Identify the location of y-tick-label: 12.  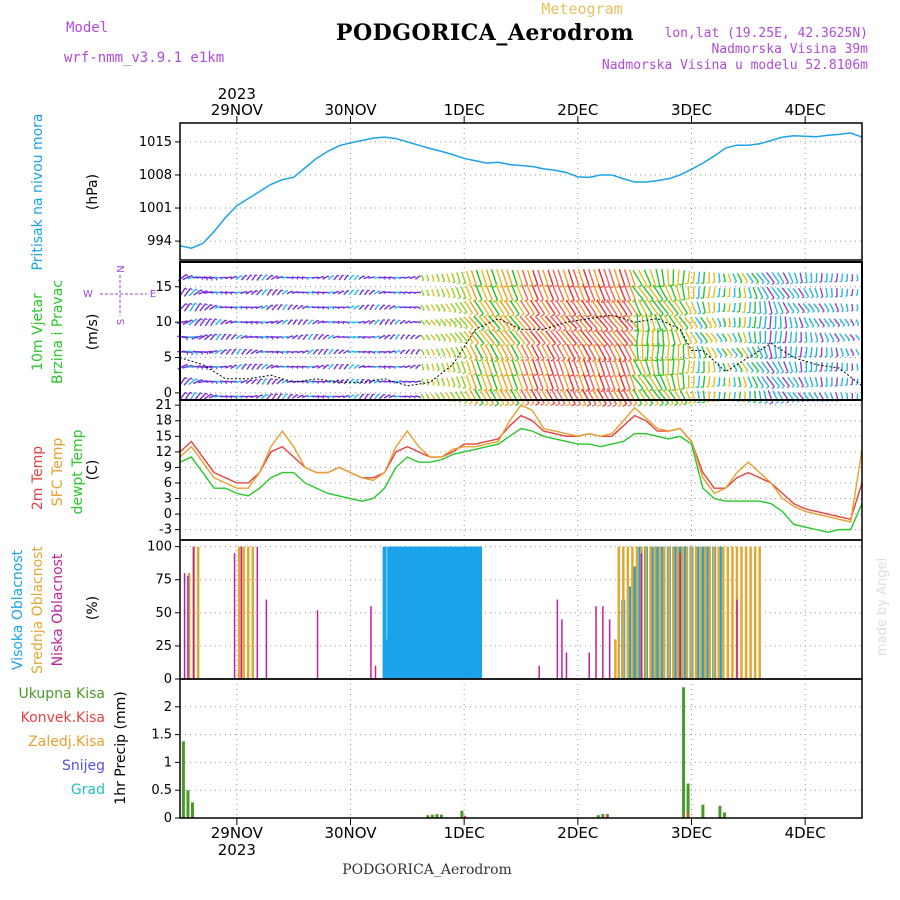
(163, 452).